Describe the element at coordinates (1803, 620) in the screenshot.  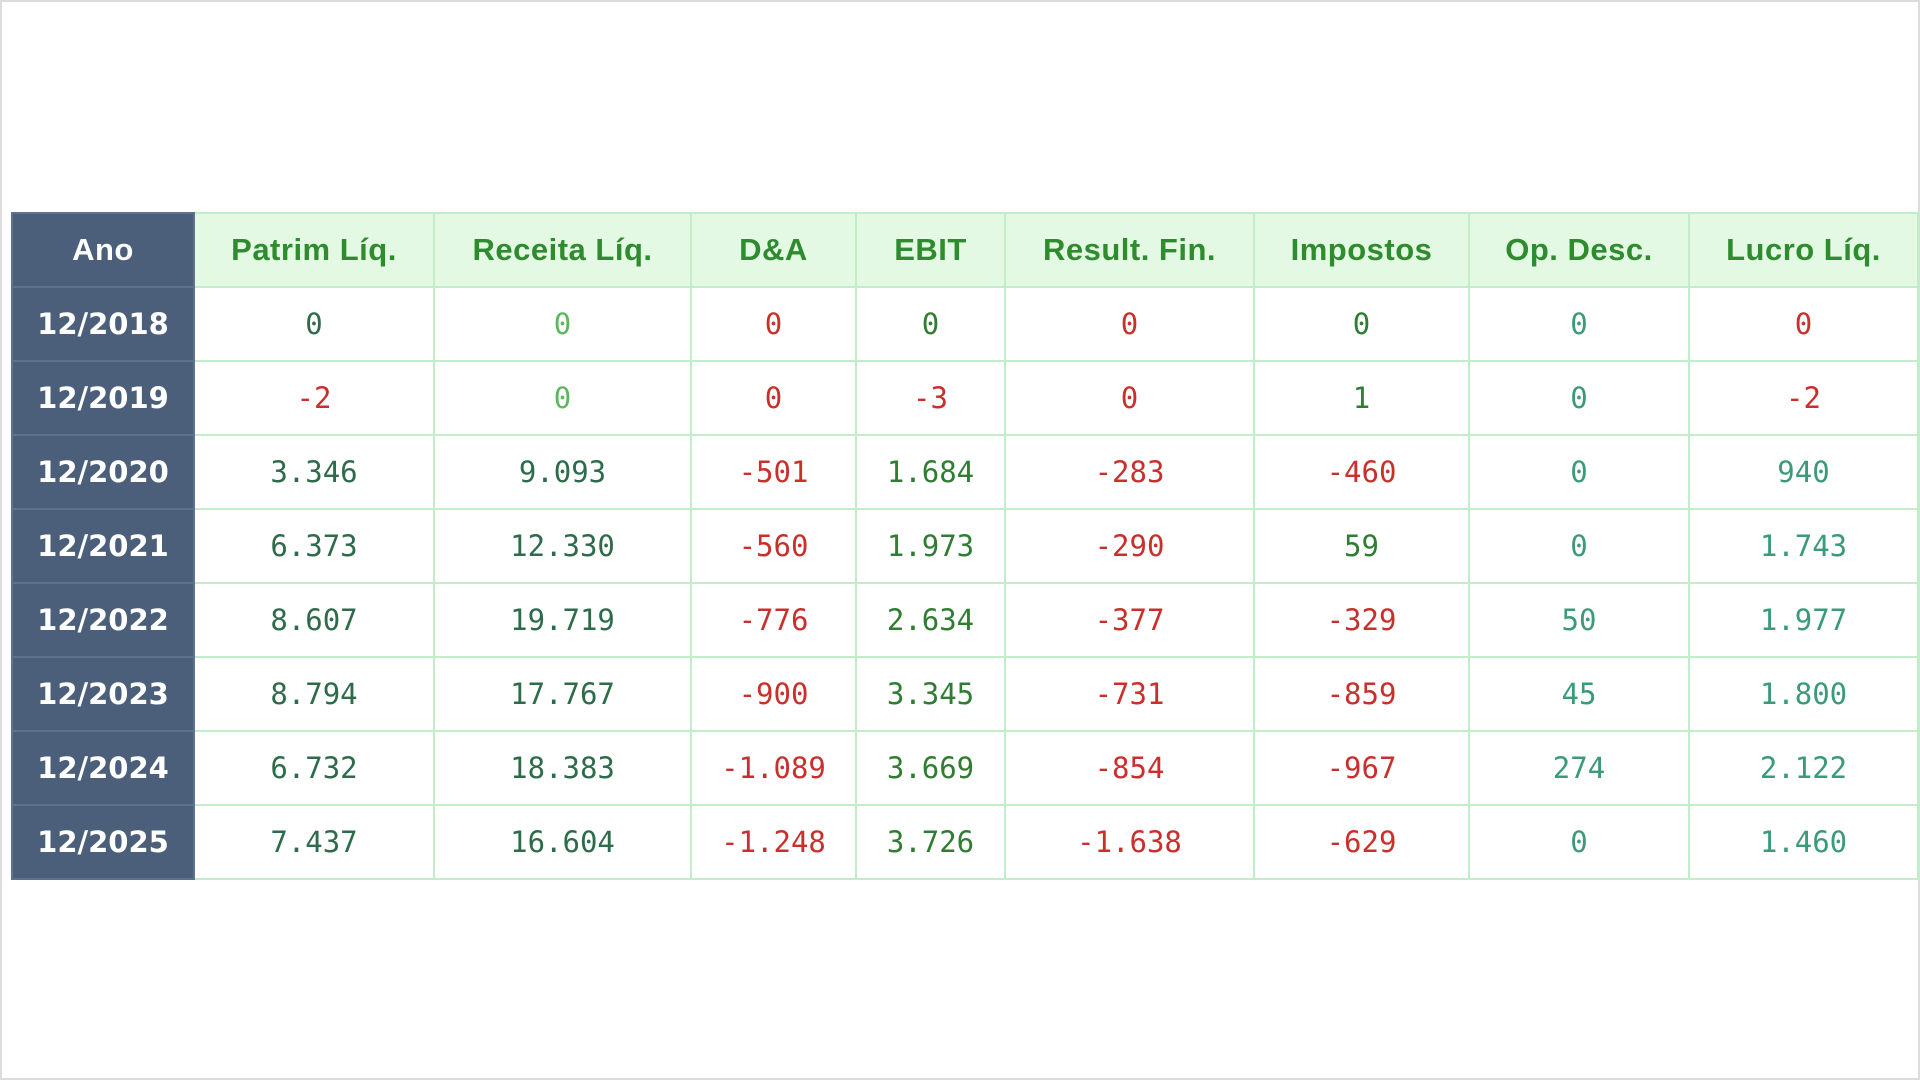
I see `value-cell: 1.977` at that location.